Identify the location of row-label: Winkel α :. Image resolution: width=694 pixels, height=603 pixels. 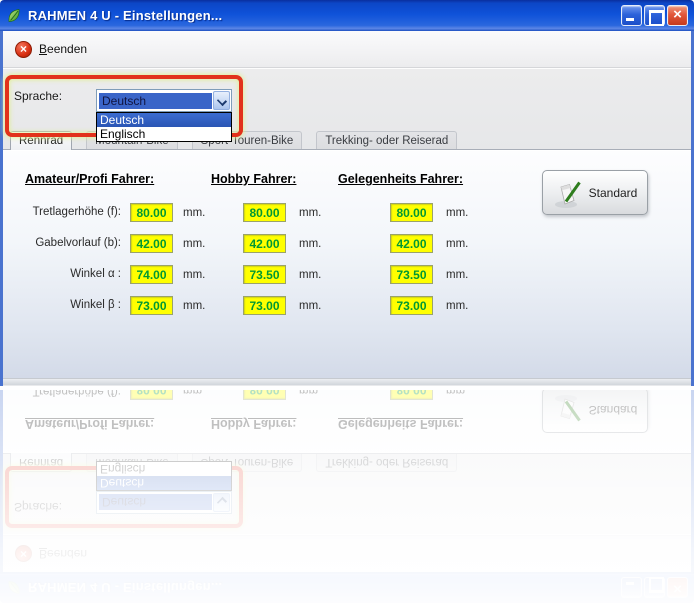
(95, 274).